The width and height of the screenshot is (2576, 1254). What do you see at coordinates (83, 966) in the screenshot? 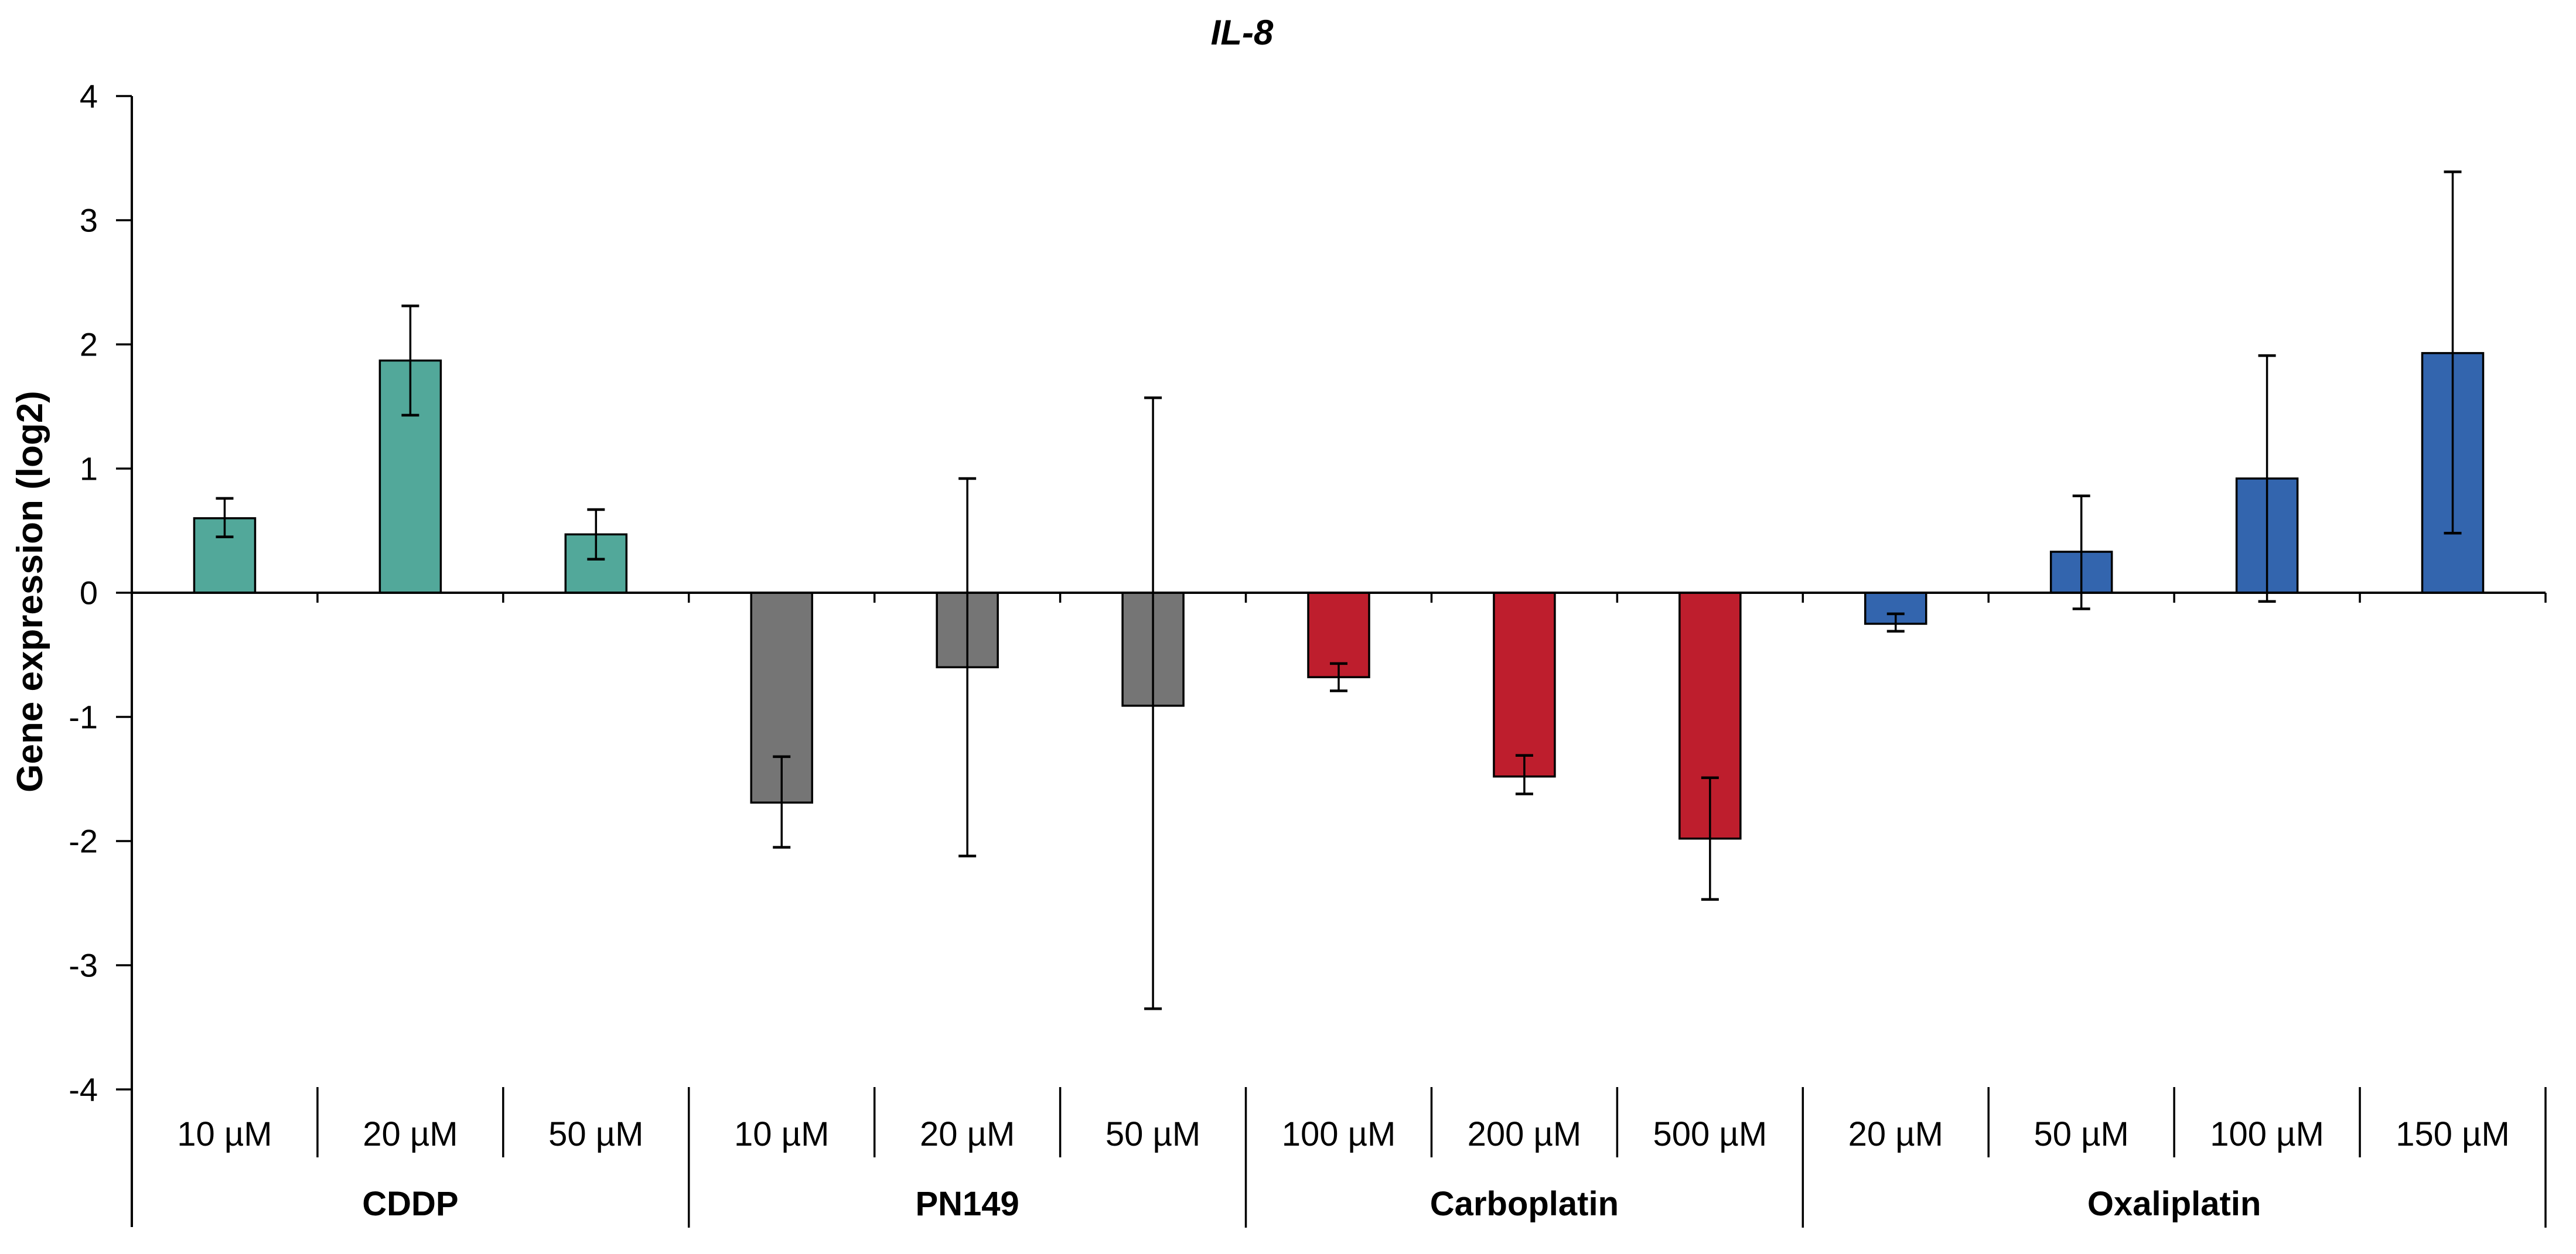
I see `y-tick-label: -3` at bounding box center [83, 966].